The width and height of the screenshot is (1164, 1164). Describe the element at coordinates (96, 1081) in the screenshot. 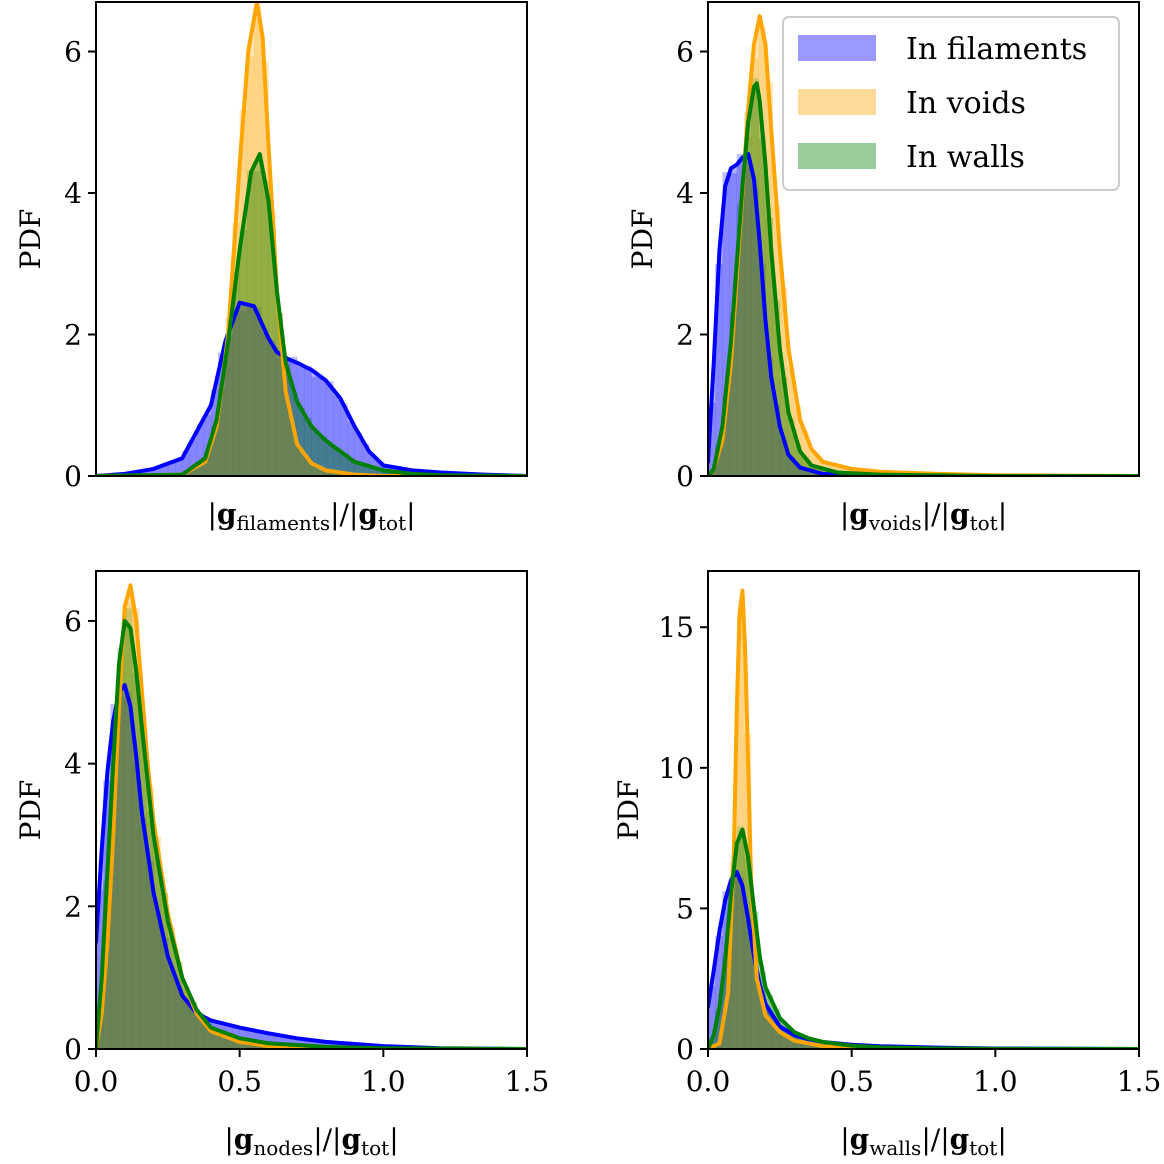

I see `x-tick-label: 0.0` at that location.